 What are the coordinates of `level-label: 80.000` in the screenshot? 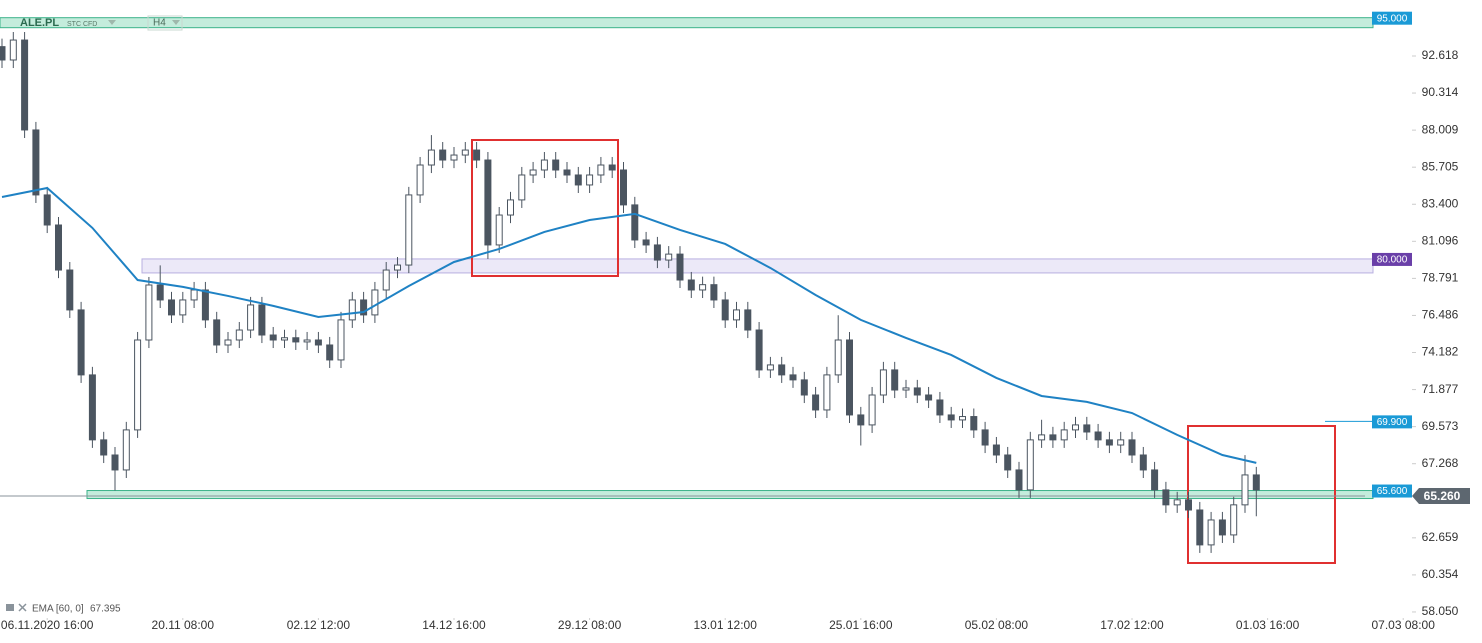 It's located at (1392, 260).